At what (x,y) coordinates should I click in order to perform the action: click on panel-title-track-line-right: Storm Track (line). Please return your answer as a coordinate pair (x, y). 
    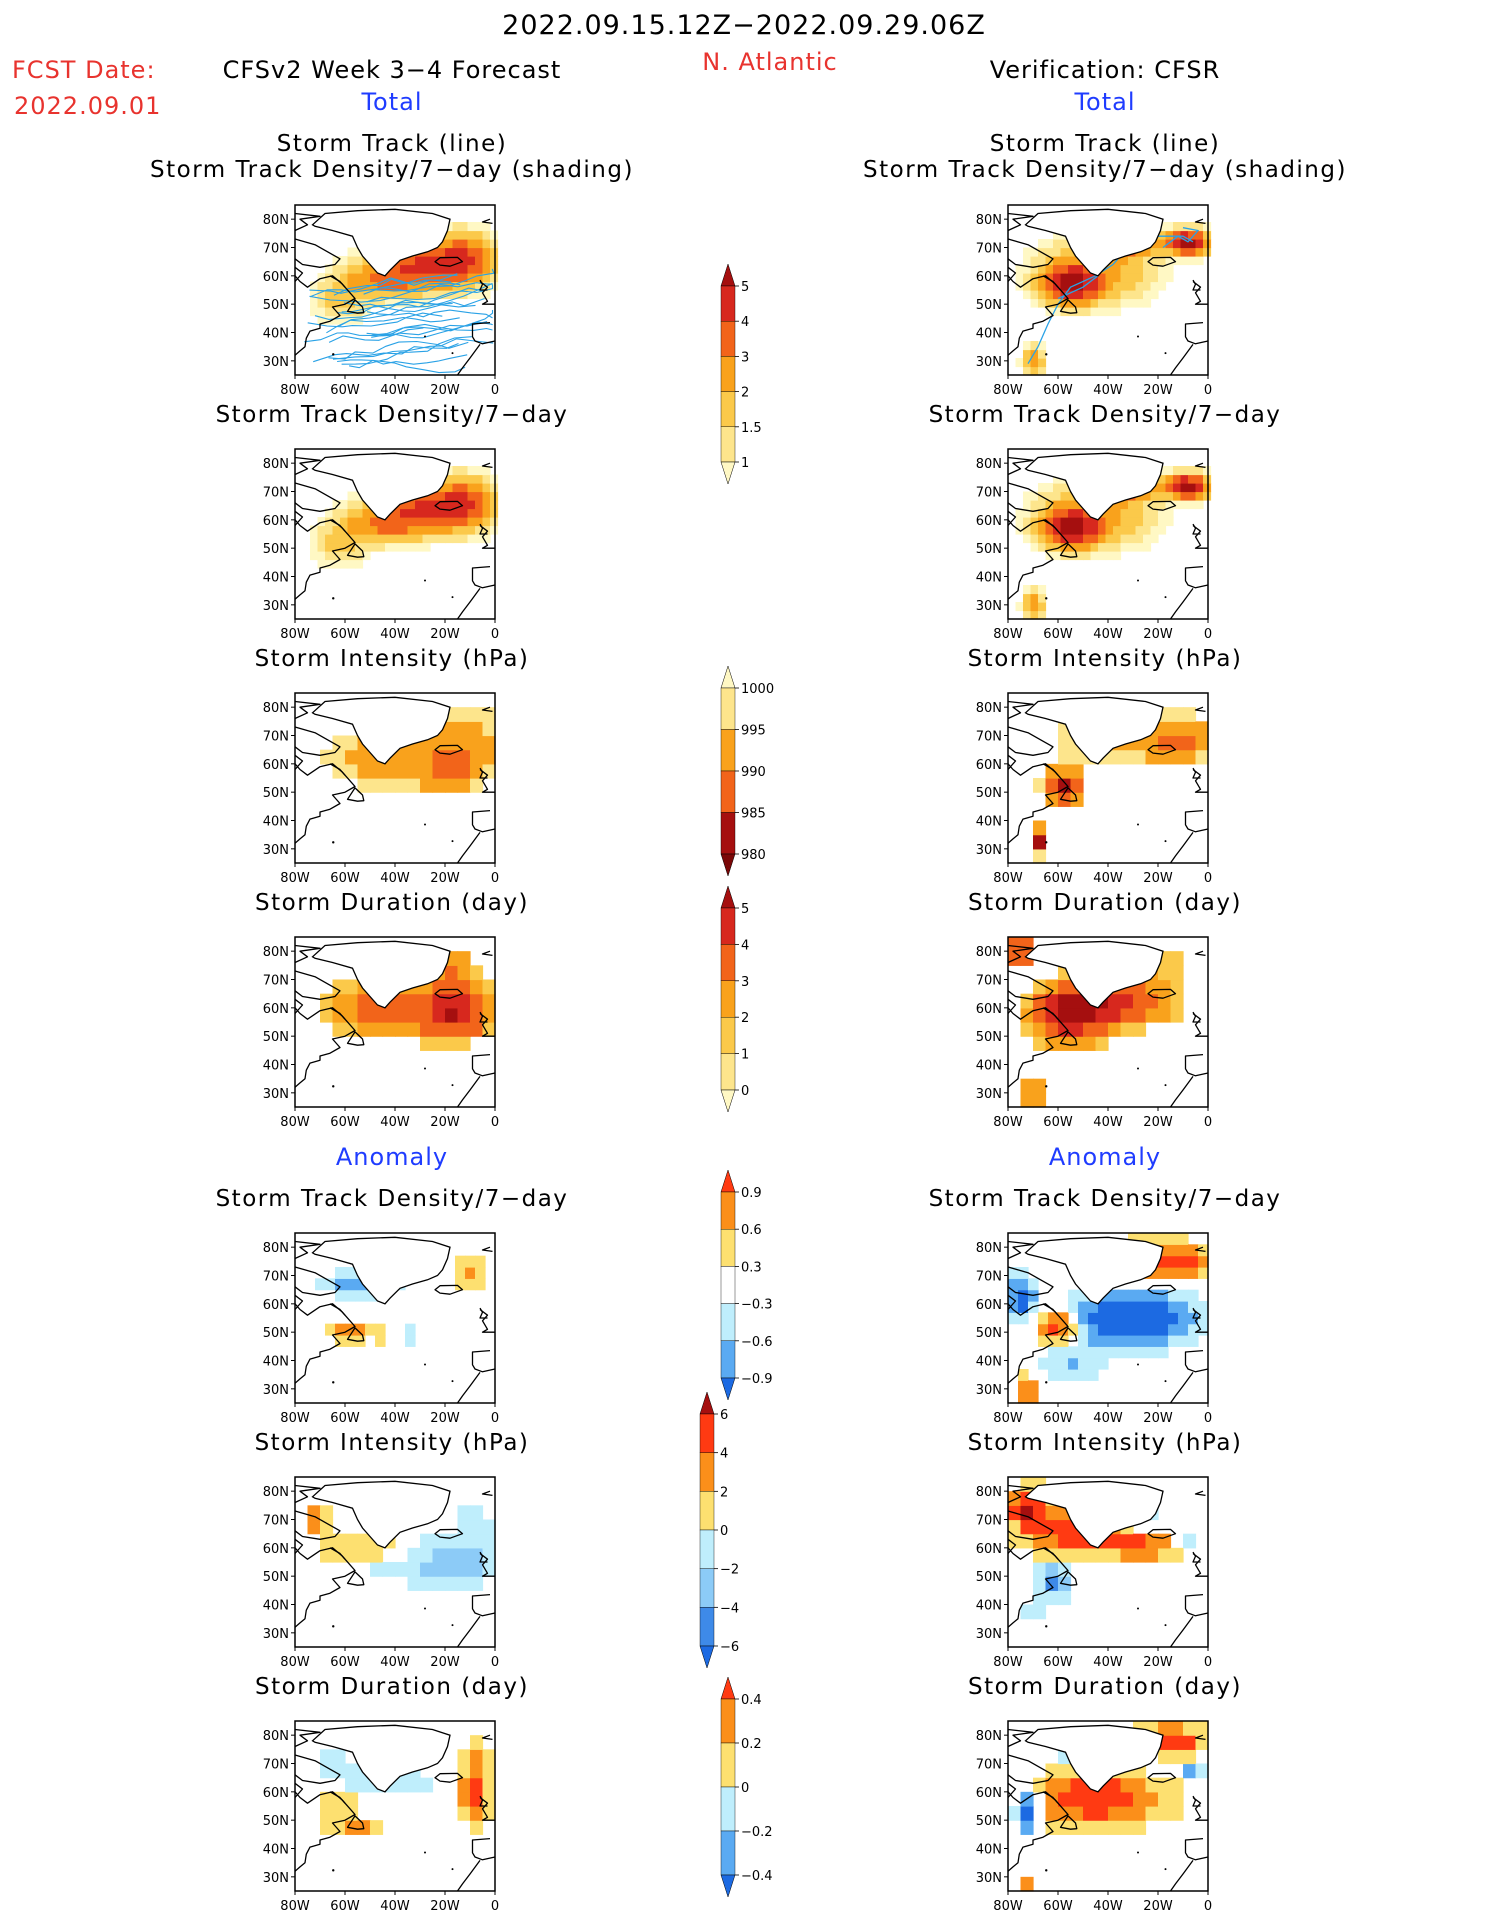
    Looking at the image, I should click on (1105, 144).